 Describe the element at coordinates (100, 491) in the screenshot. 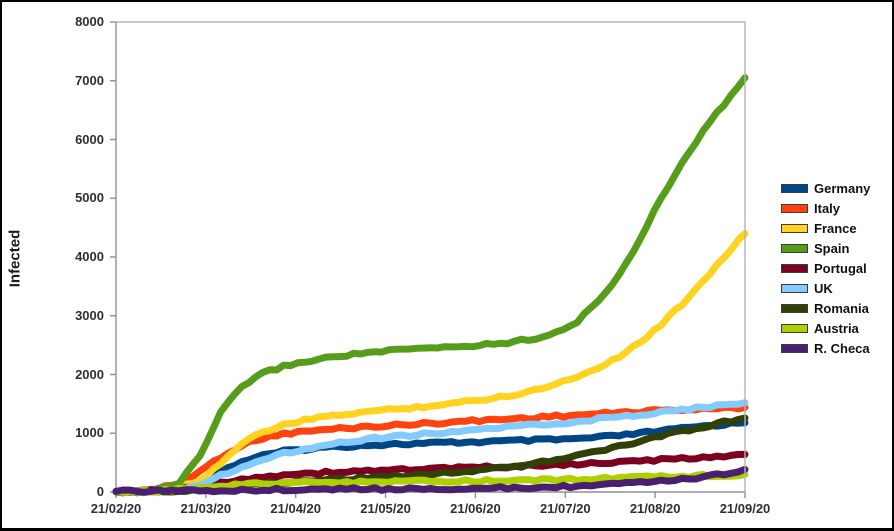

I see `y-axis-tick-label: 0` at that location.